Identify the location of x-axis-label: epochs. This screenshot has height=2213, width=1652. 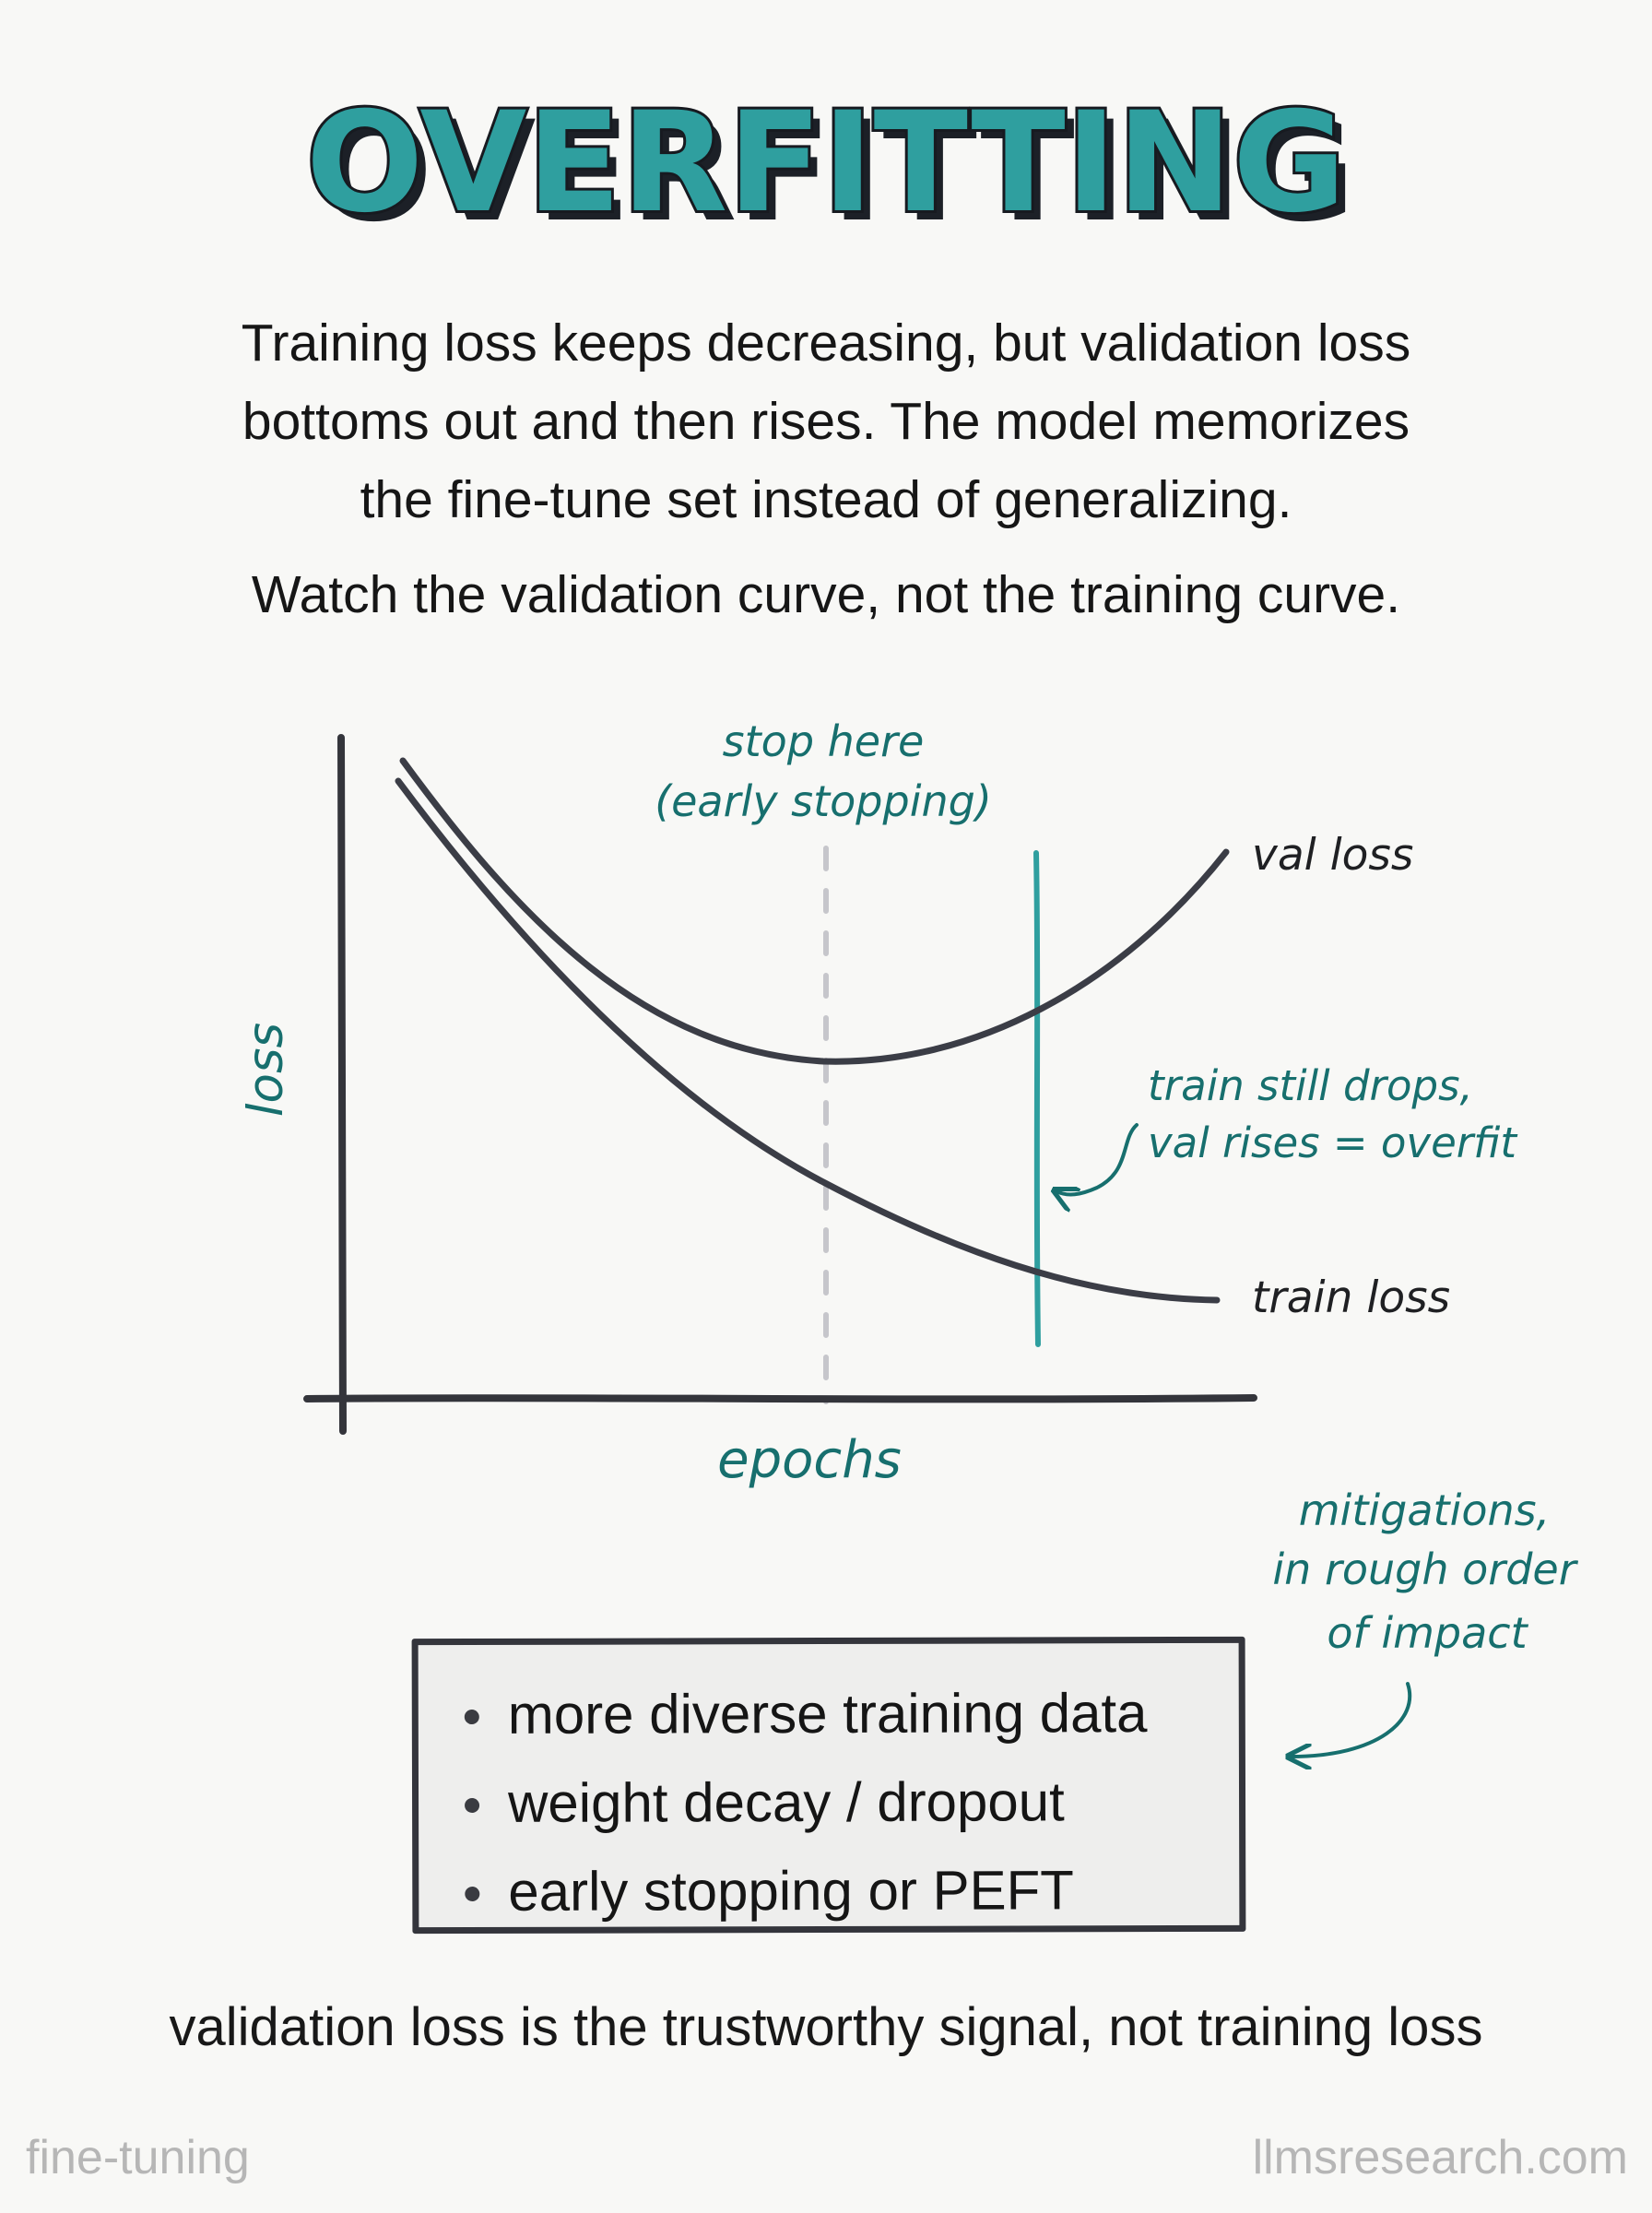
(809, 1460).